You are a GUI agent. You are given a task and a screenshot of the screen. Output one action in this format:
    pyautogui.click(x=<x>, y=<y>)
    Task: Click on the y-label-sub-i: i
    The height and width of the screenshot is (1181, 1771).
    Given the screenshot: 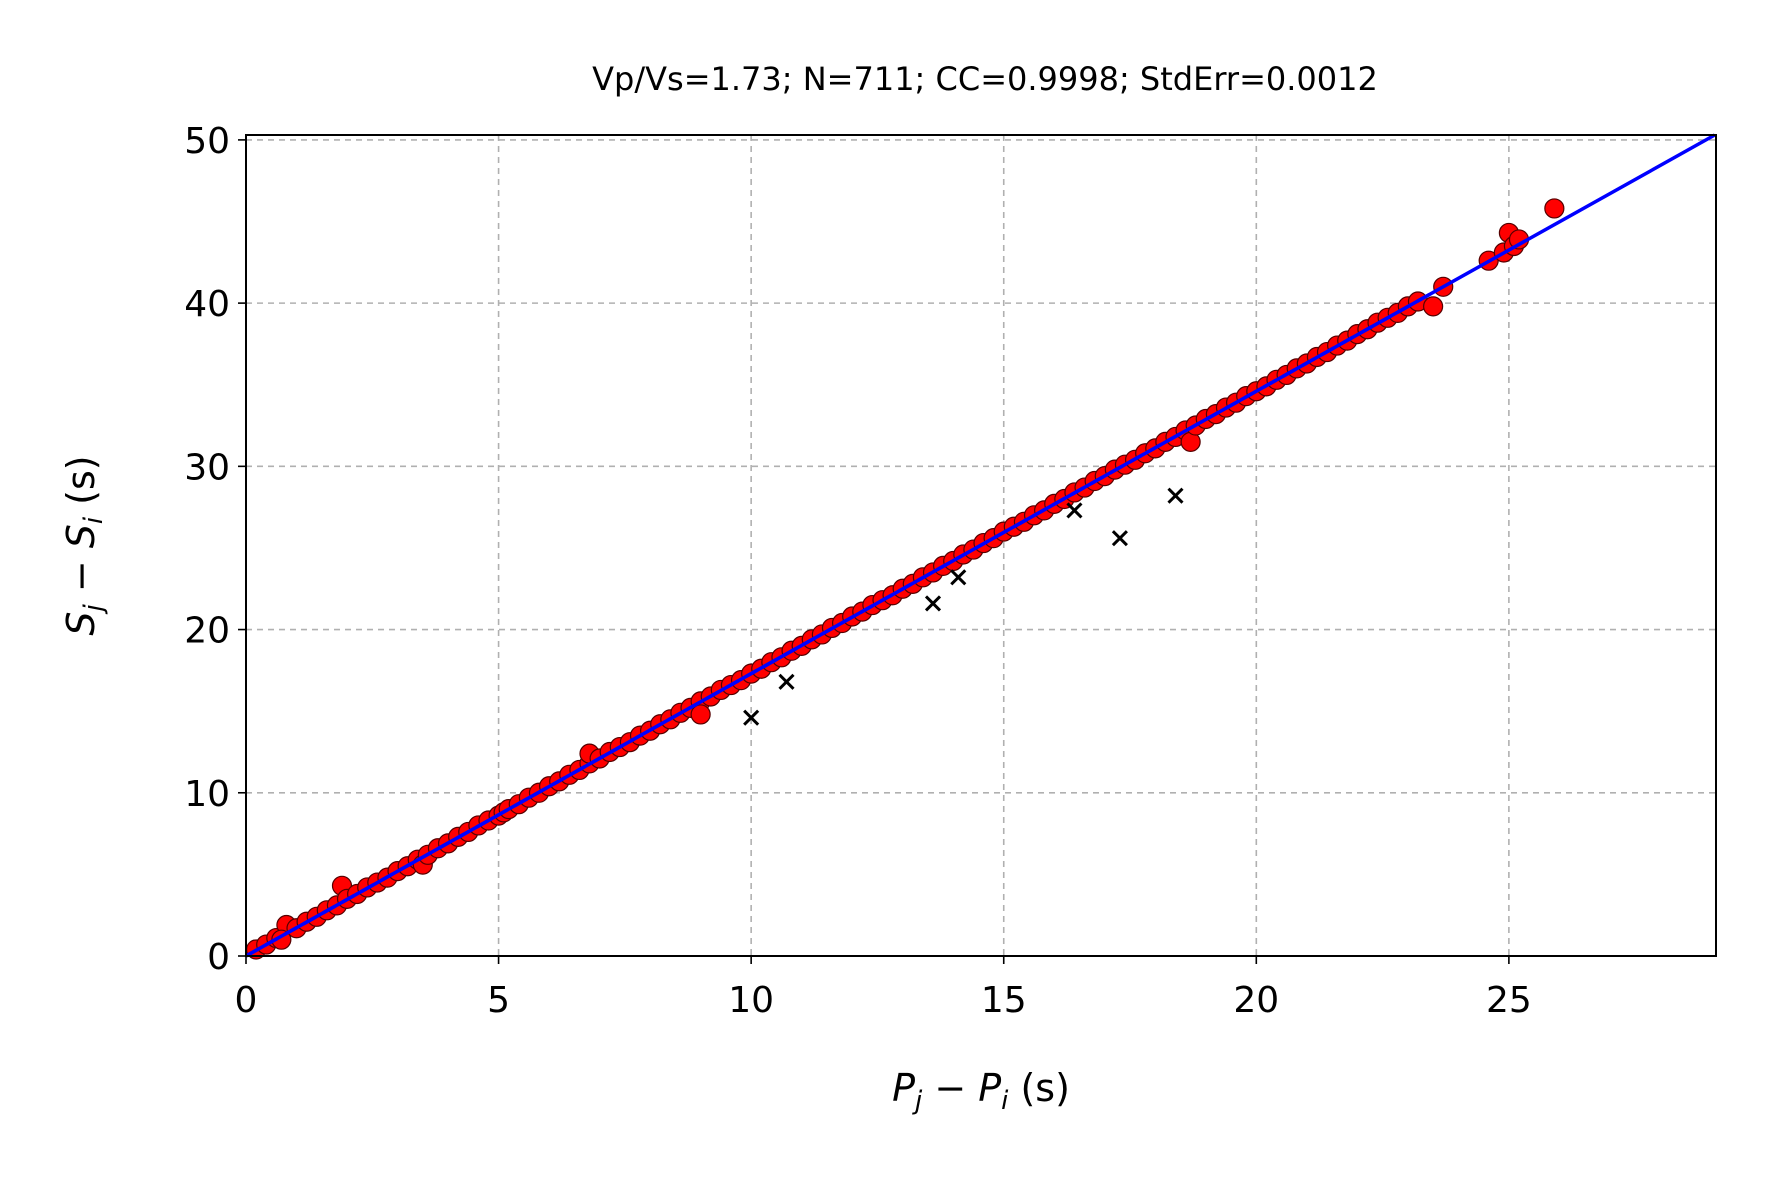 What is the action you would take?
    pyautogui.click(x=94, y=520)
    